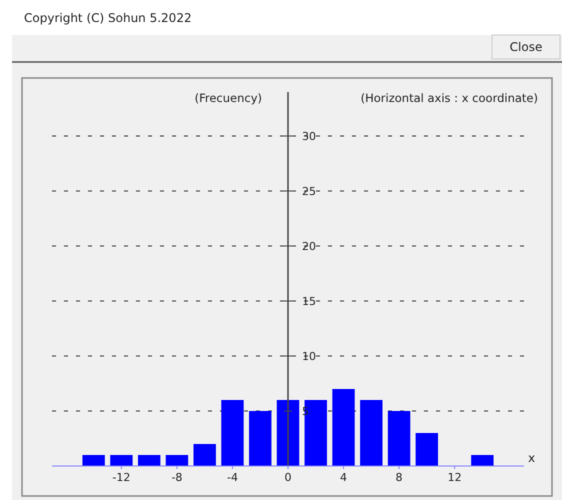 The image size is (562, 500). I want to click on x-tick-label: 4, so click(344, 477).